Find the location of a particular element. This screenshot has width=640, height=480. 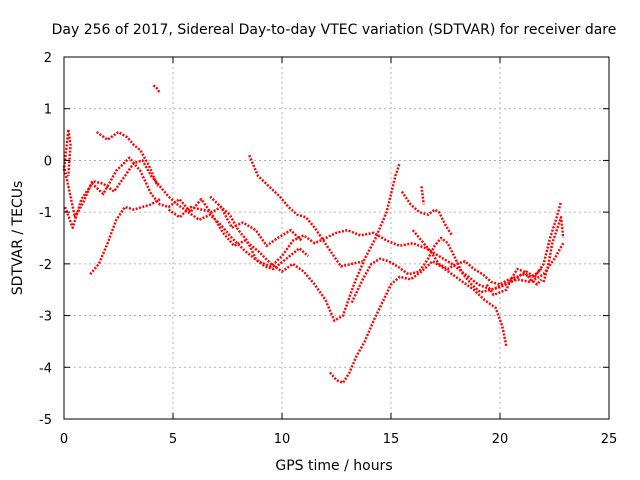

x-tick-label: 20 is located at coordinates (500, 439).